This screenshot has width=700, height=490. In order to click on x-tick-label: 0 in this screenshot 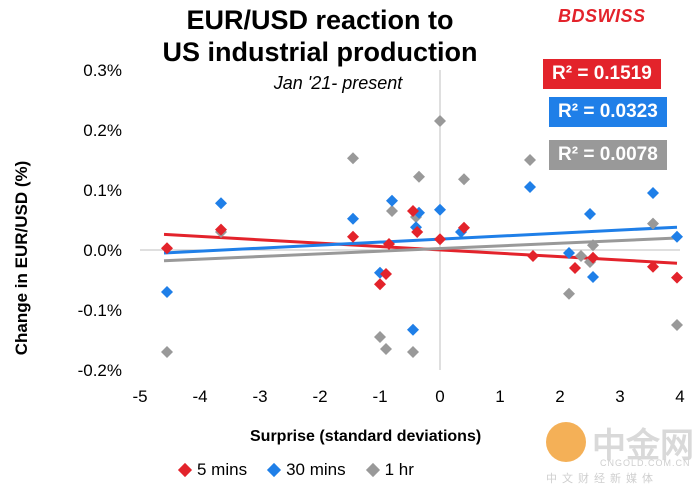, I will do `click(439, 396)`.